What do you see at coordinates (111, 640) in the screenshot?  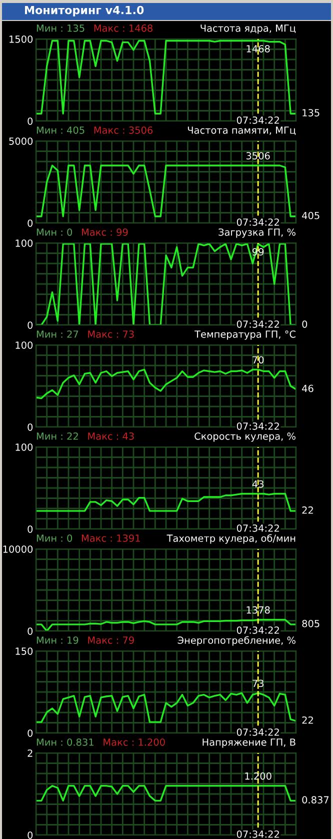 I see `text: Макс : 79` at bounding box center [111, 640].